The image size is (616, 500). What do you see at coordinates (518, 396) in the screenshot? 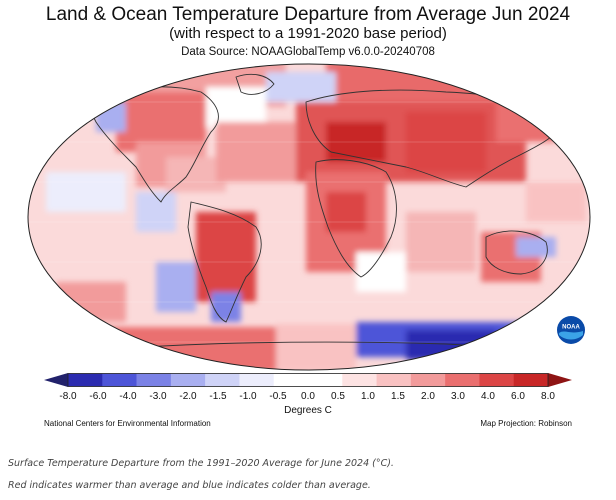
I see `legend-tick-label: 6.0` at bounding box center [518, 396].